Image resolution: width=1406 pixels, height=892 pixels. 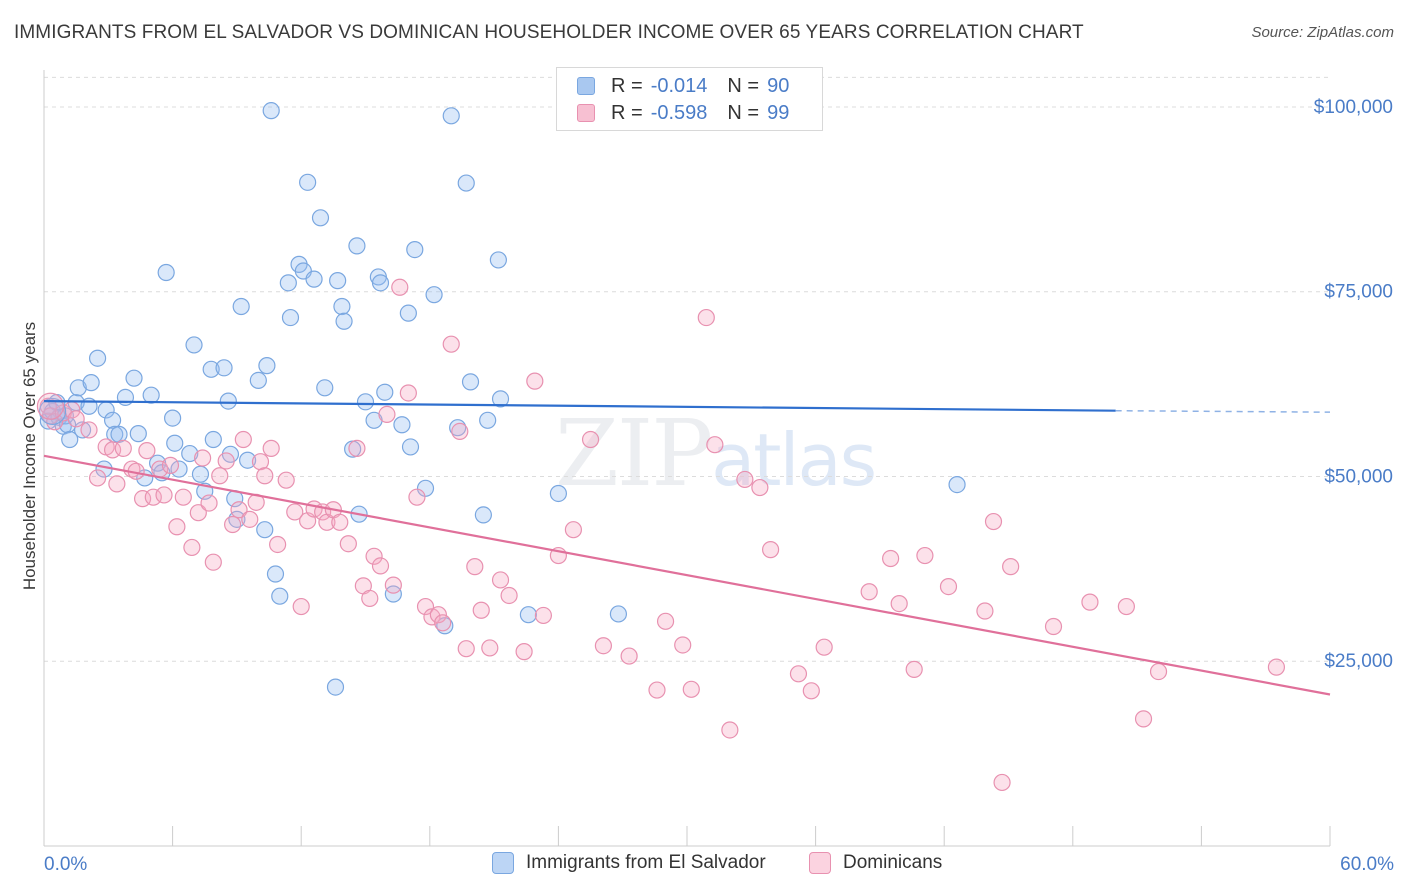 What do you see at coordinates (503, 863) in the screenshot?
I see `series-swatch-el-salvador` at bounding box center [503, 863].